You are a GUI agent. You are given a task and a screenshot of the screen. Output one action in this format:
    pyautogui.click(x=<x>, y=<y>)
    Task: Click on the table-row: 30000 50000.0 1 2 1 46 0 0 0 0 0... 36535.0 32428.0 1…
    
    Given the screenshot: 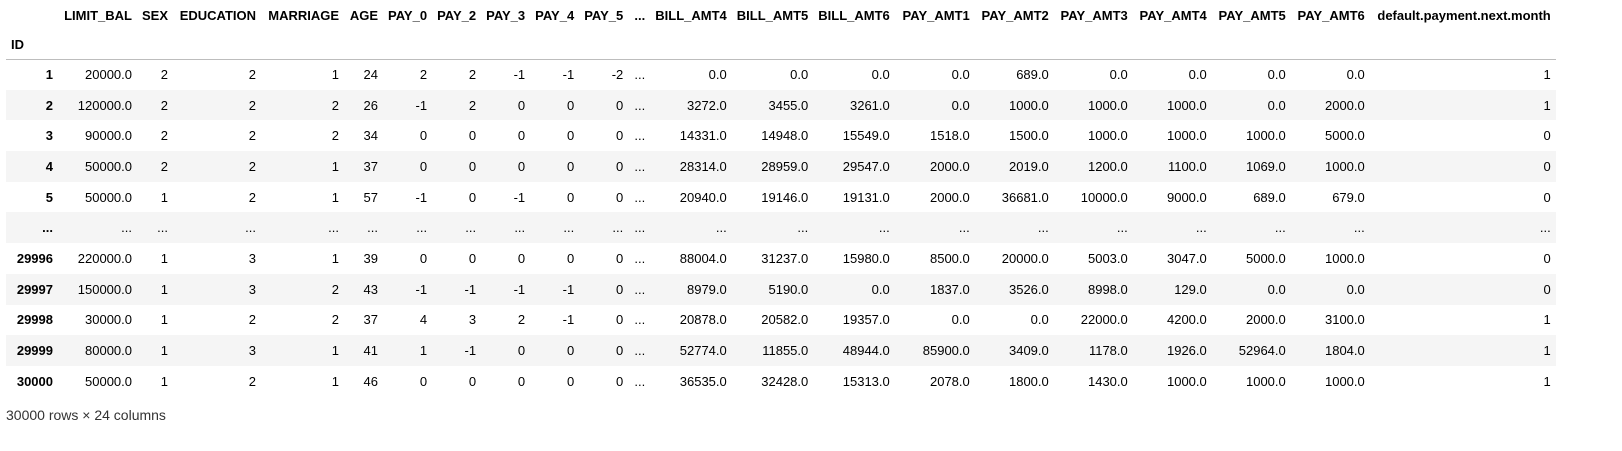 What is the action you would take?
    pyautogui.click(x=781, y=381)
    